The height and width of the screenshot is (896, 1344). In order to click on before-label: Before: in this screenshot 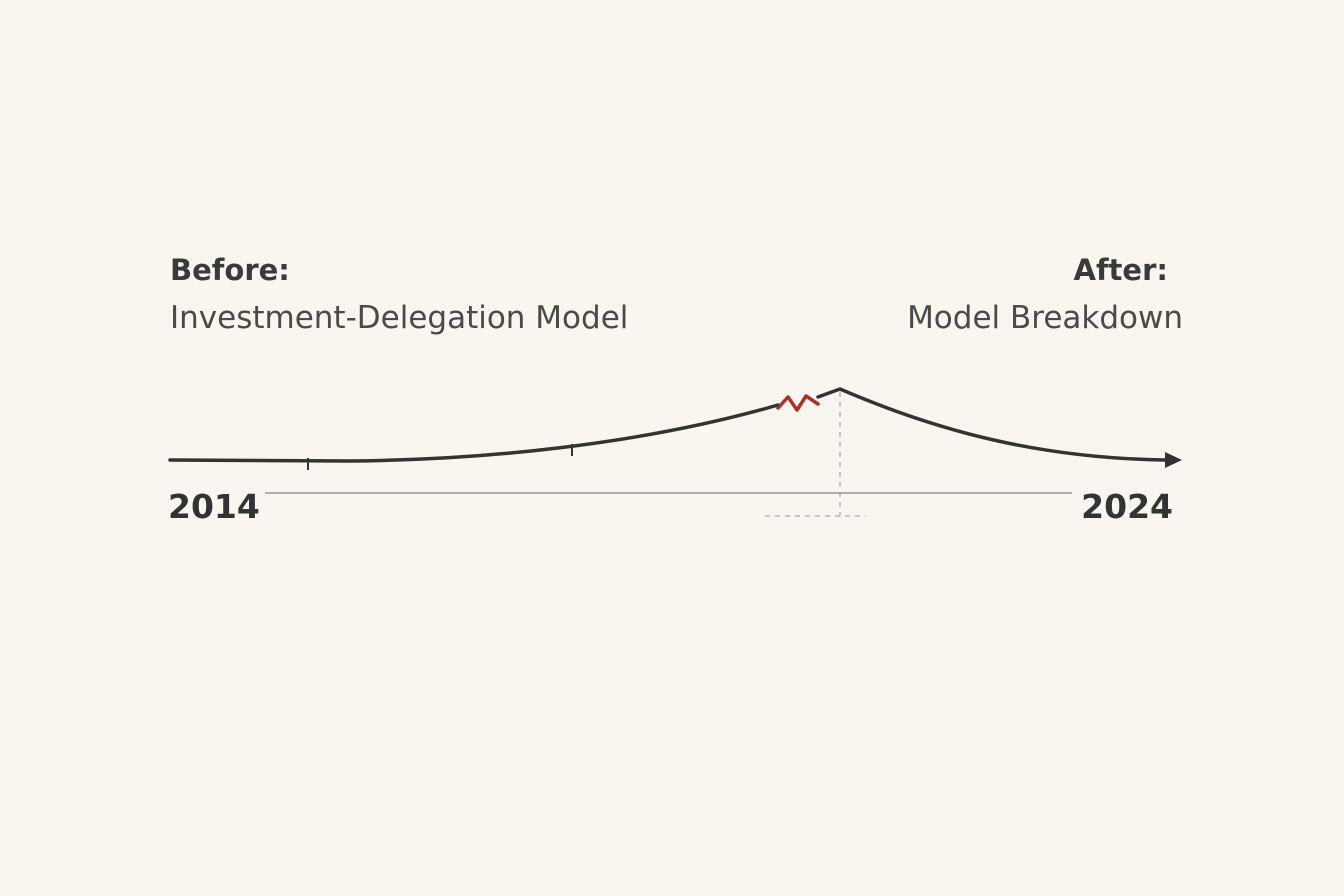, I will do `click(230, 270)`.